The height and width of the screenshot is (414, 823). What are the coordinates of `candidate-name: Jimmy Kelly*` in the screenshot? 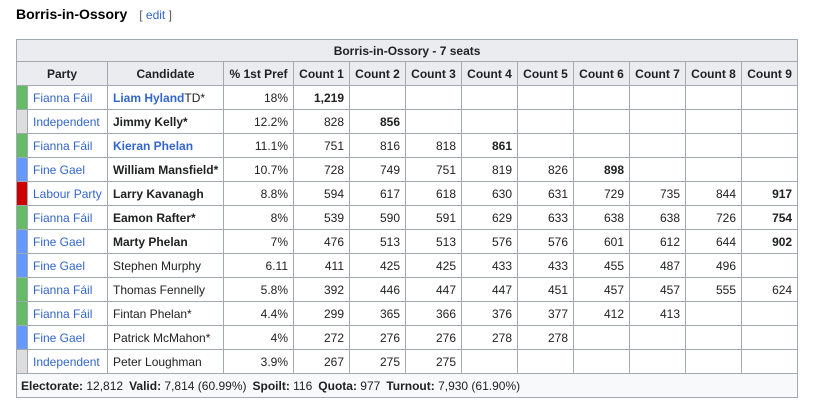 It's located at (150, 121).